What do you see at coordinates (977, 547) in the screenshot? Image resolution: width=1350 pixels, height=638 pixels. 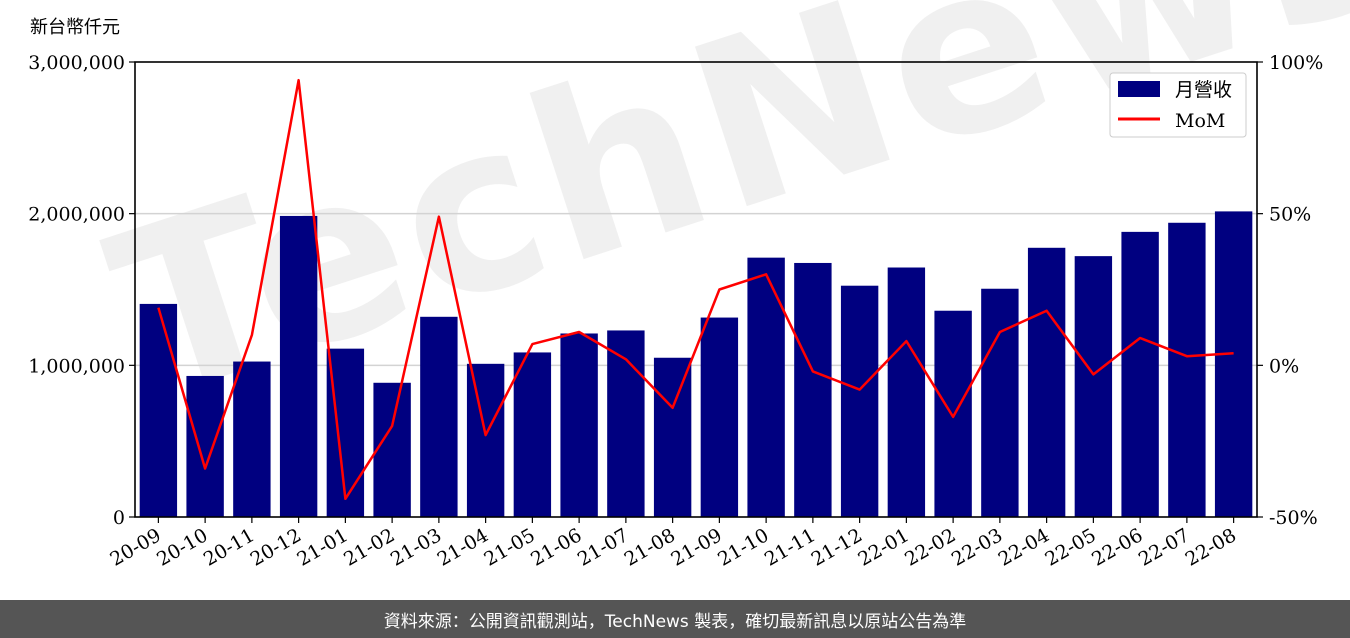 I see `x-tick-label: 22-03` at bounding box center [977, 547].